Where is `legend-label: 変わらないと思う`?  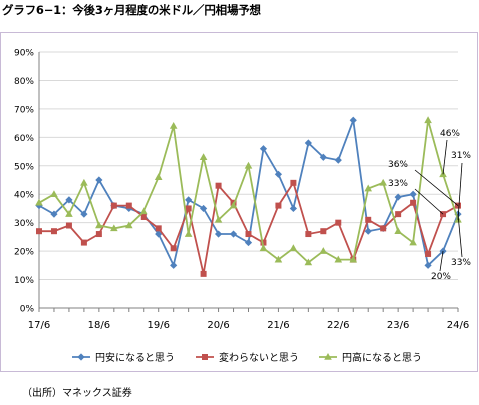 legend-label: 変わらないと思う is located at coordinates (259, 357).